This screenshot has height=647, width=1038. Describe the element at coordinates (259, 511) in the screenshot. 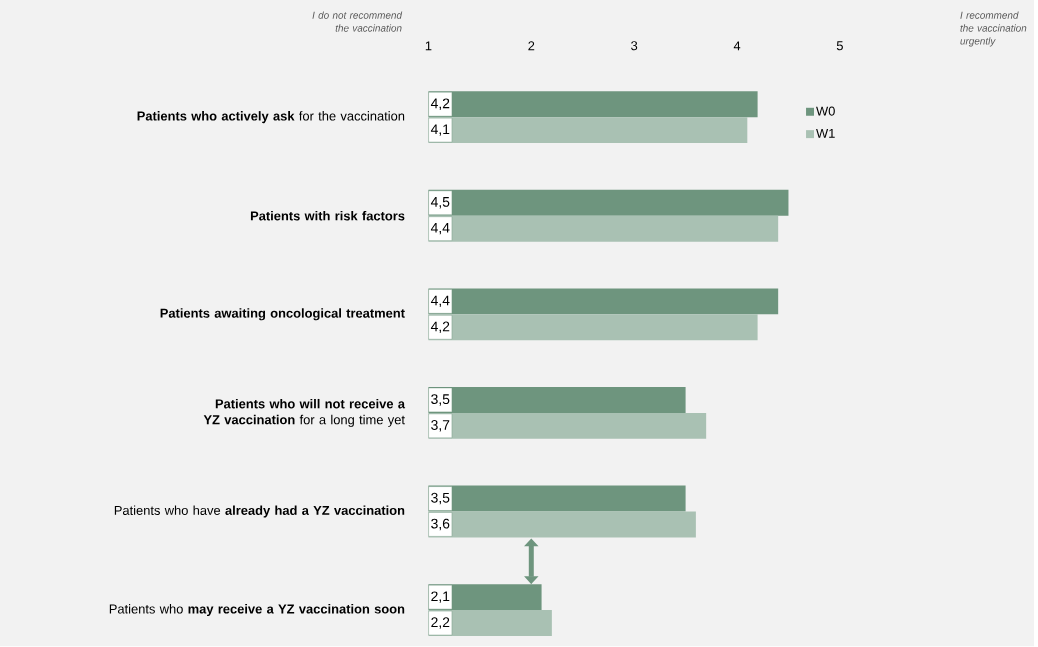

I see `y-tick-label: Patients who have already had a YZ vaccination` at that location.